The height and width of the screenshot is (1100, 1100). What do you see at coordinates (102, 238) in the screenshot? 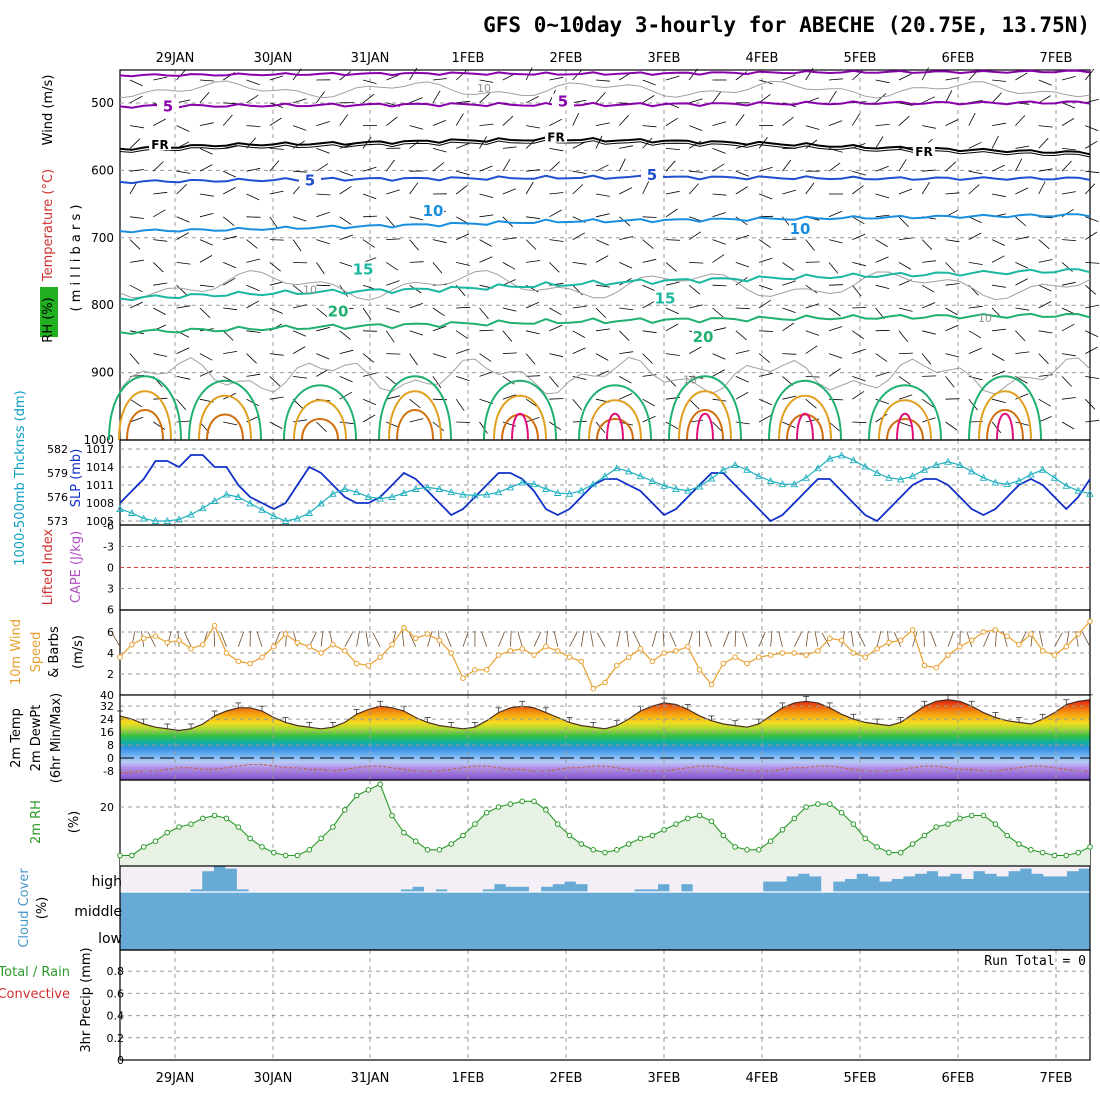
I see `xsec-ytick: 700` at bounding box center [102, 238].